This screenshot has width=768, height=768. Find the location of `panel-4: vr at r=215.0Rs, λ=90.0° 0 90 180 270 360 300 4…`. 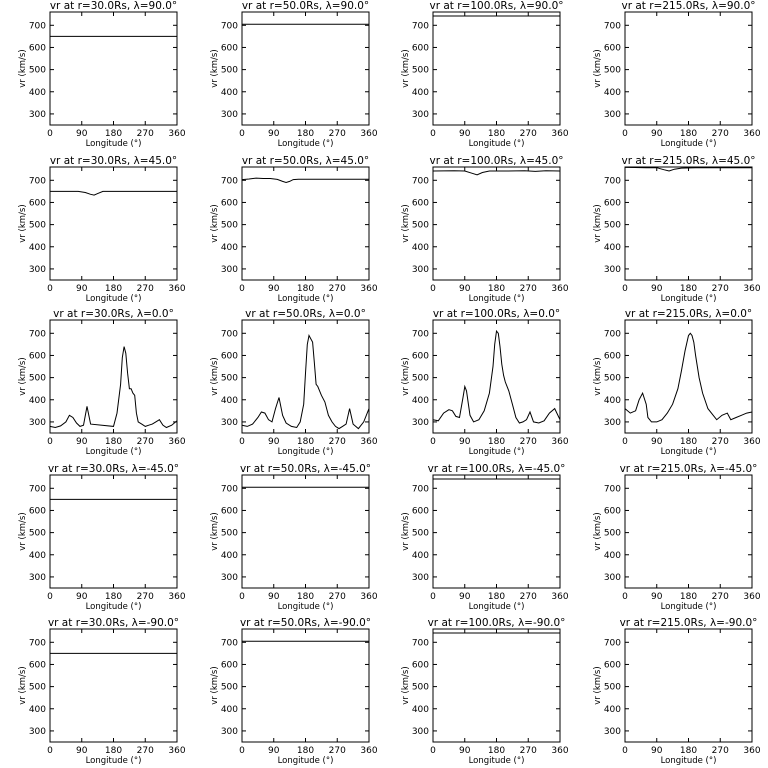

panel-4: vr at r=215.0Rs, λ=90.0° 0 90 180 270 360 300 4… is located at coordinates (677, 74).